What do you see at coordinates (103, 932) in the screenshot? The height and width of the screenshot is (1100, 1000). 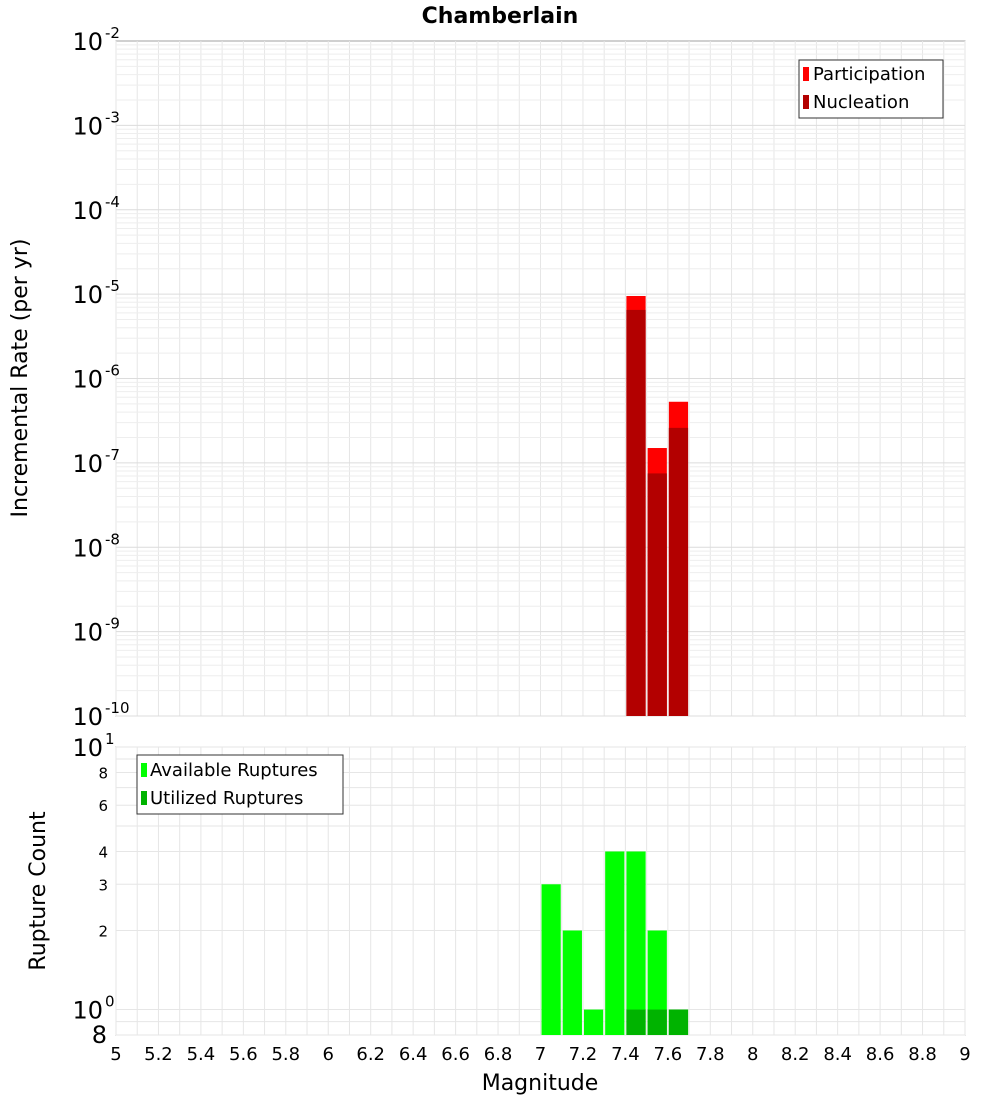 I see `bottom-y-tick-label: 2` at bounding box center [103, 932].